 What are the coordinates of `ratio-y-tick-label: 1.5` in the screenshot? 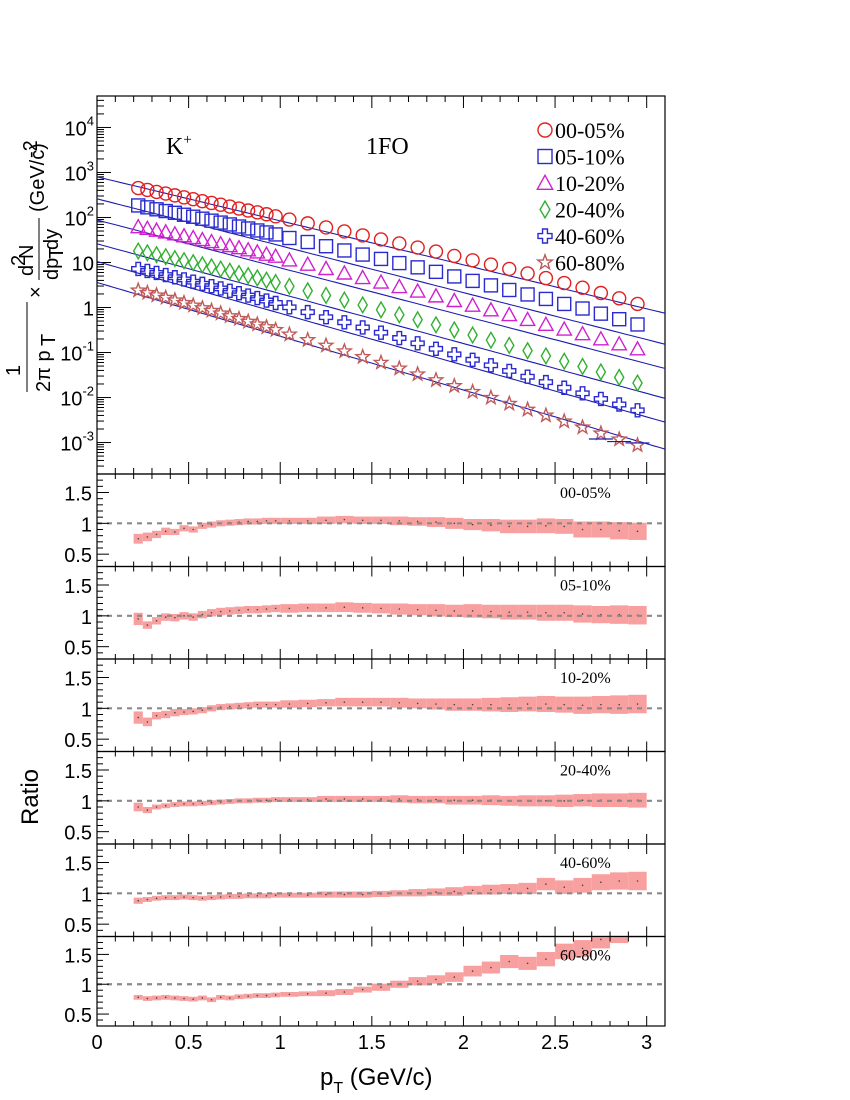 It's located at (78, 587).